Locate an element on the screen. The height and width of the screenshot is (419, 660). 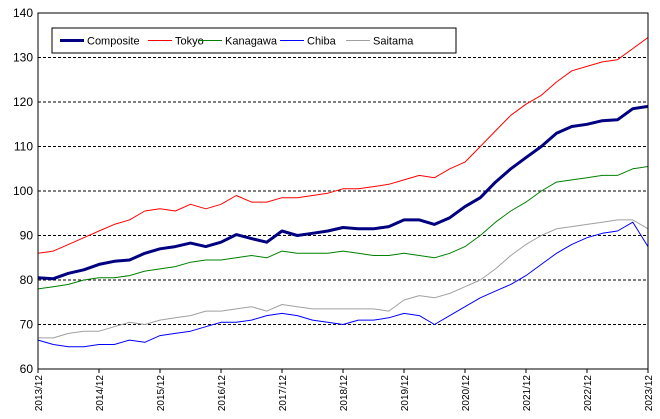
y-tick-label: 120 is located at coordinates (23, 102).